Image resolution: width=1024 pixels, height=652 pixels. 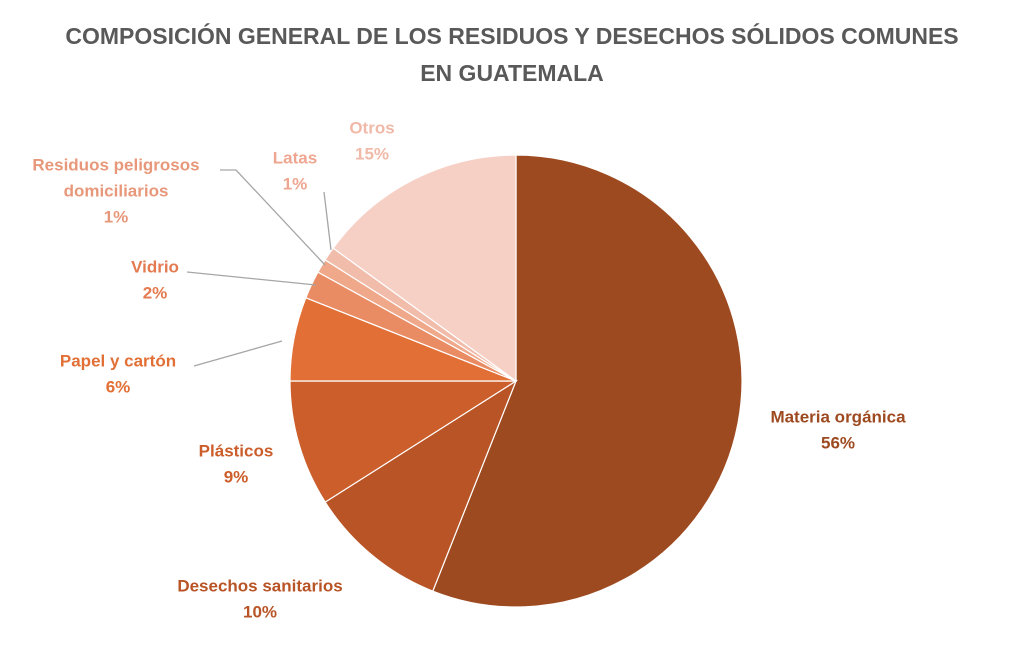 I want to click on chart-title-line-2: EN GUATEMALA, so click(x=512, y=73).